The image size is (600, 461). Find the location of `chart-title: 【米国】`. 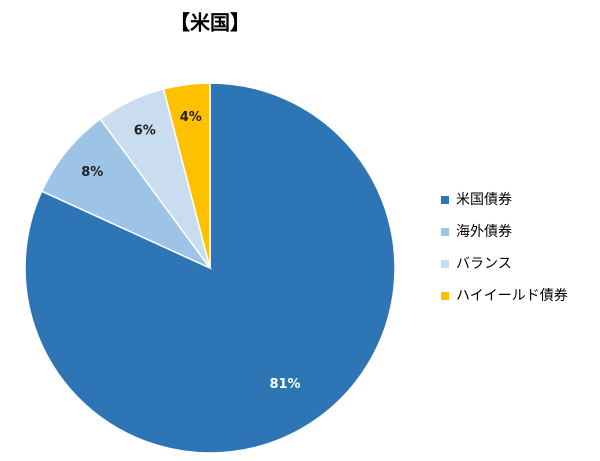

chart-title: 【米国】 is located at coordinates (210, 23).